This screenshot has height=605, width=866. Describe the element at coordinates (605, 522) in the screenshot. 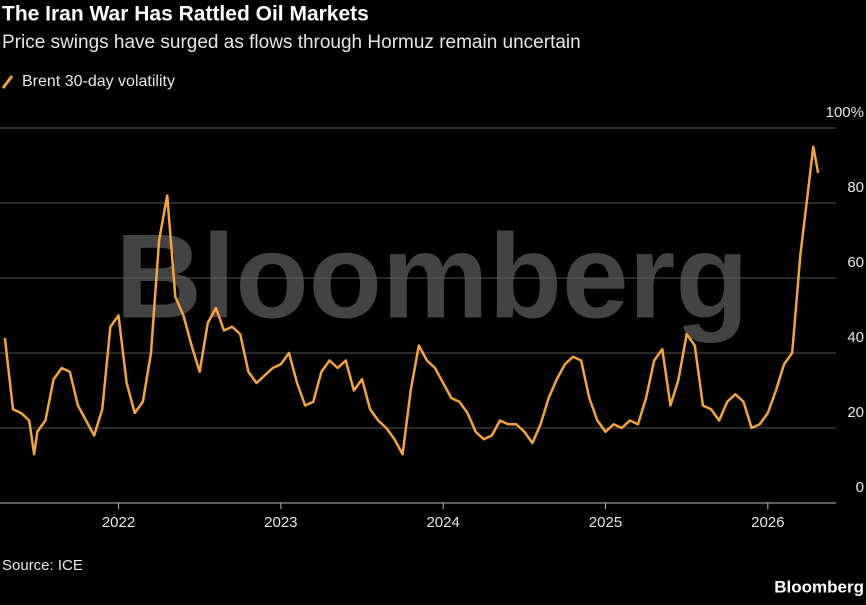

I see `x-tick-label: 2025` at that location.